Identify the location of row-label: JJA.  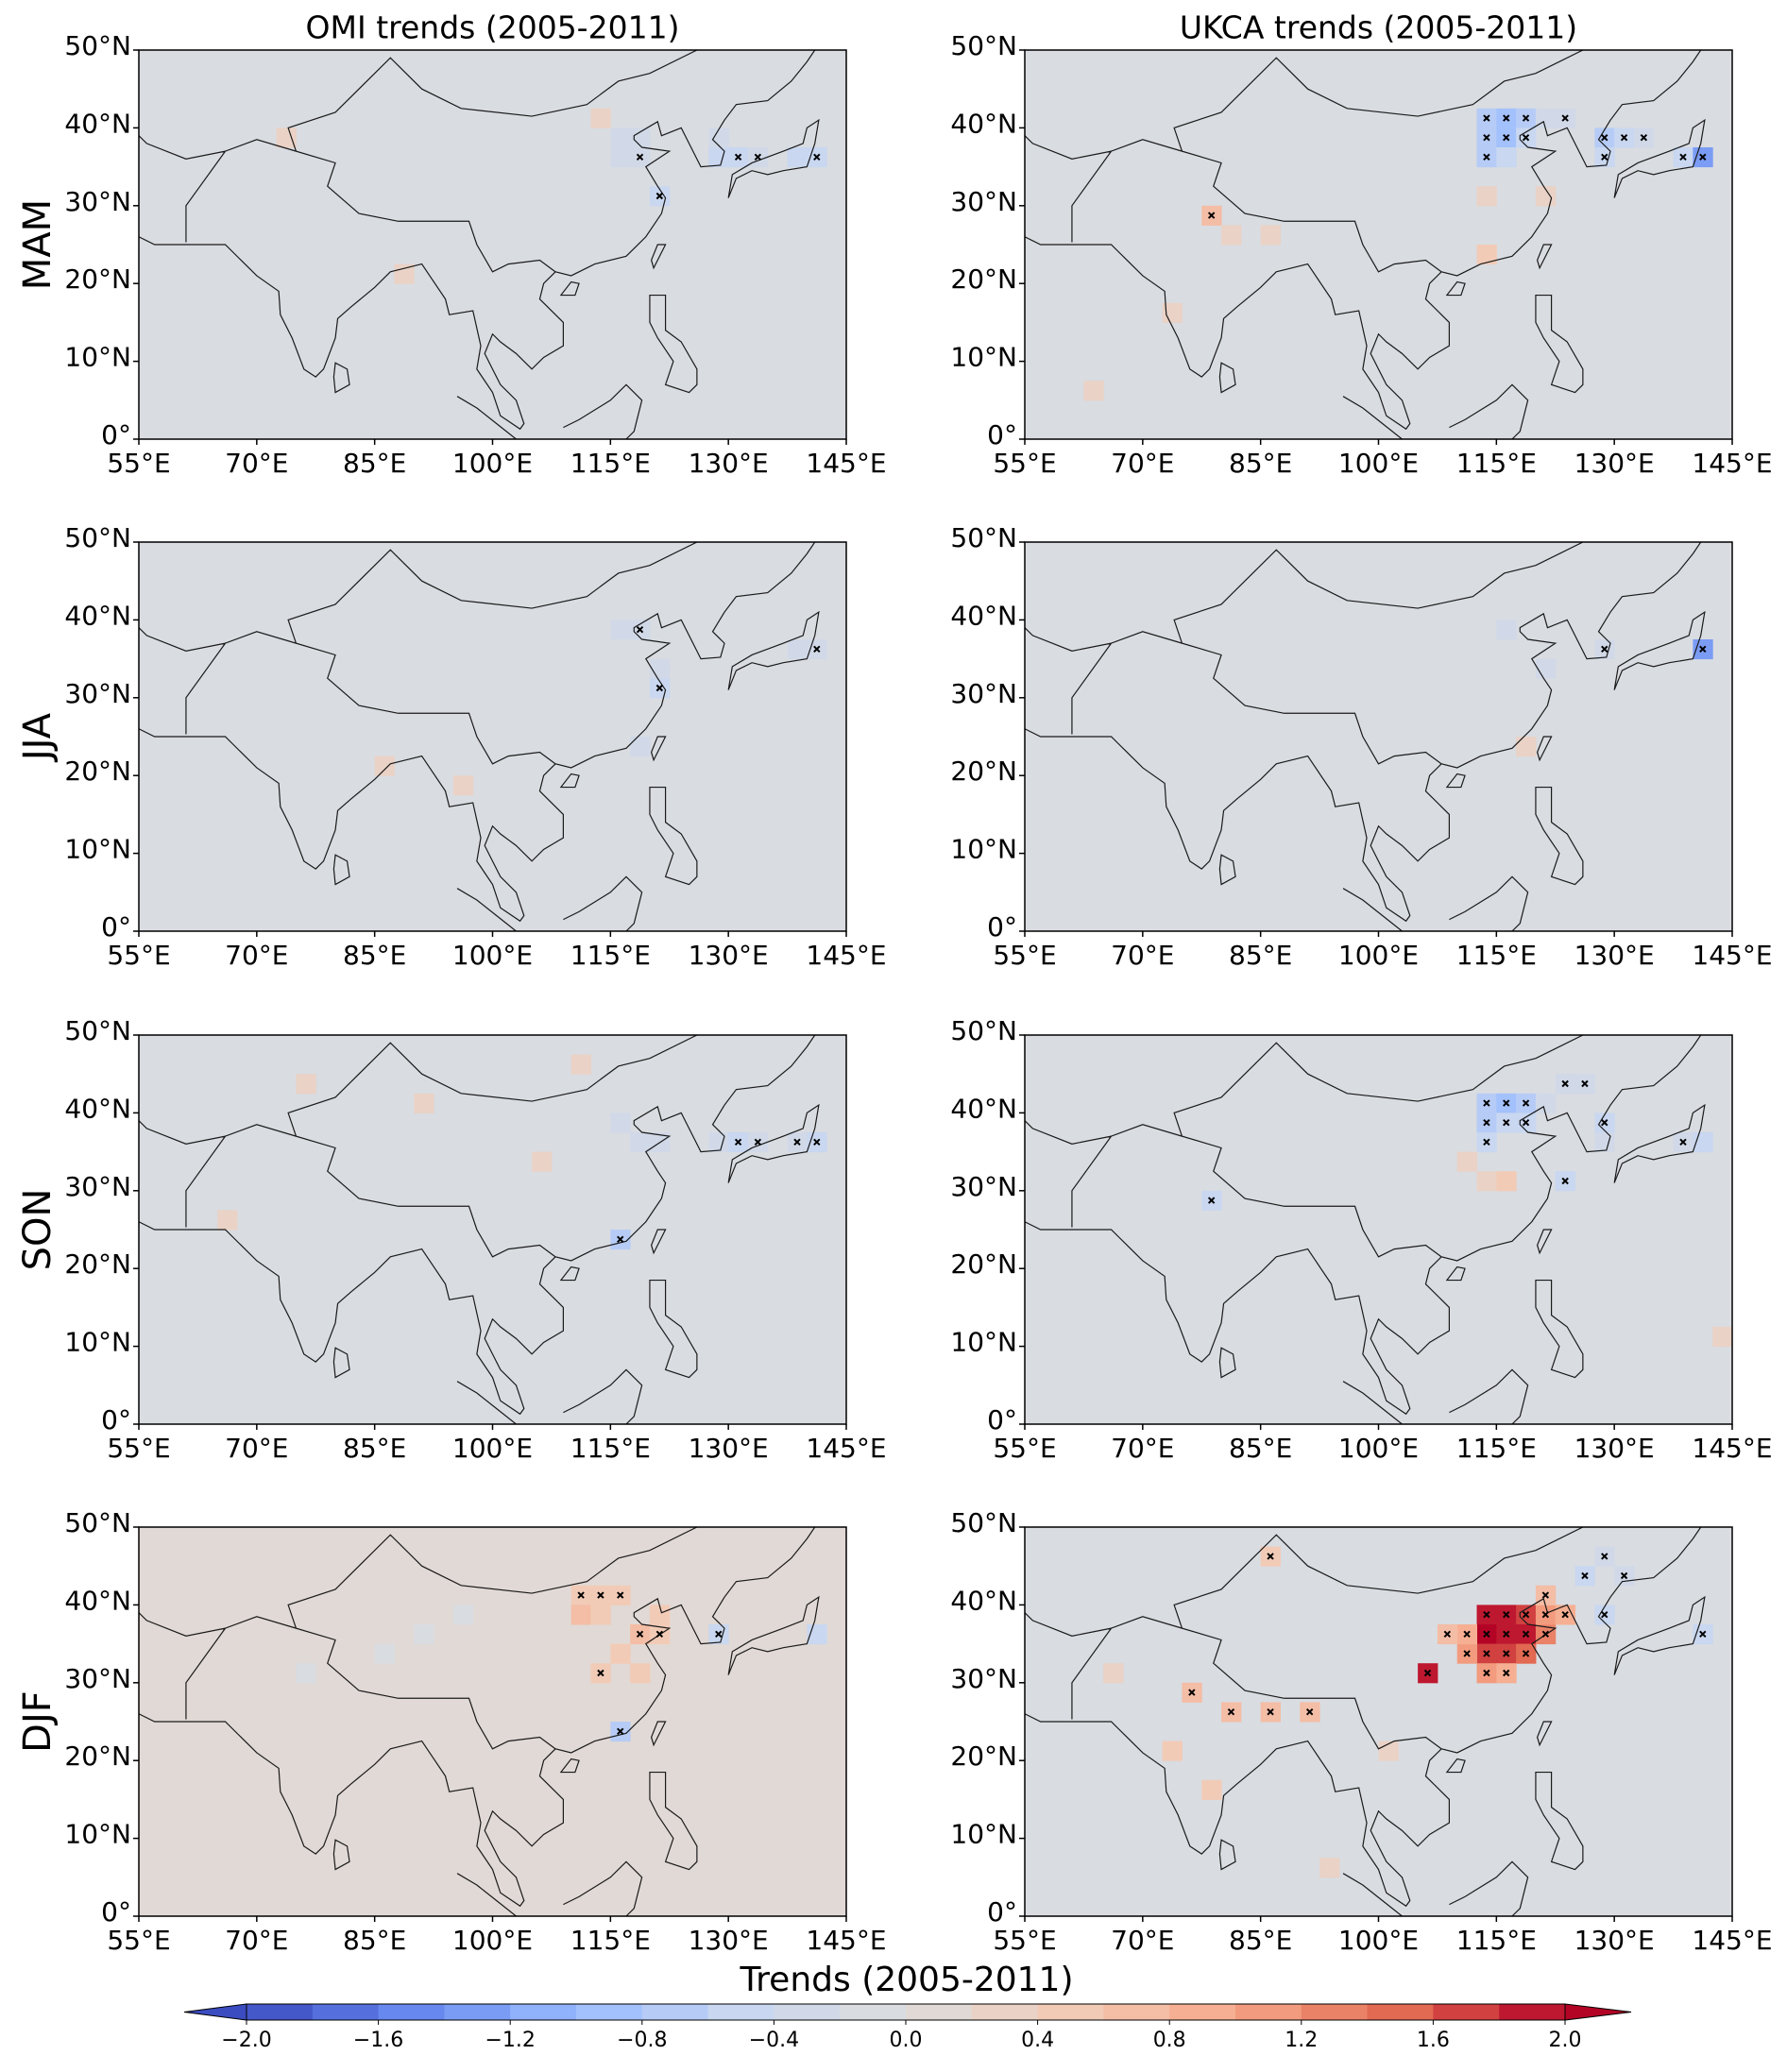
(38, 738).